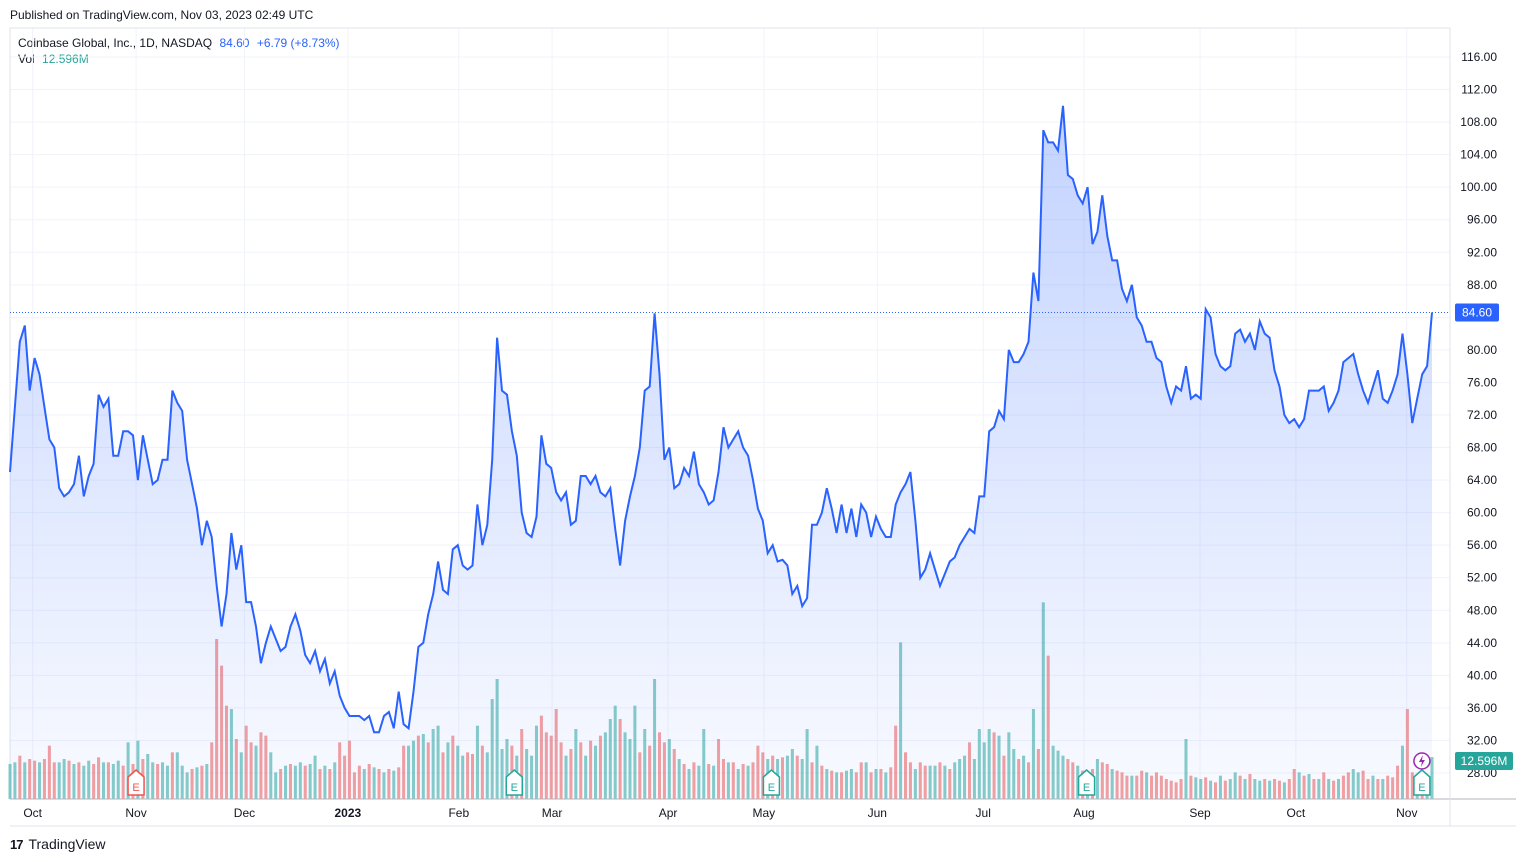 Image resolution: width=1526 pixels, height=862 pixels. I want to click on tradingview-logo-icon: 17, so click(17, 844).